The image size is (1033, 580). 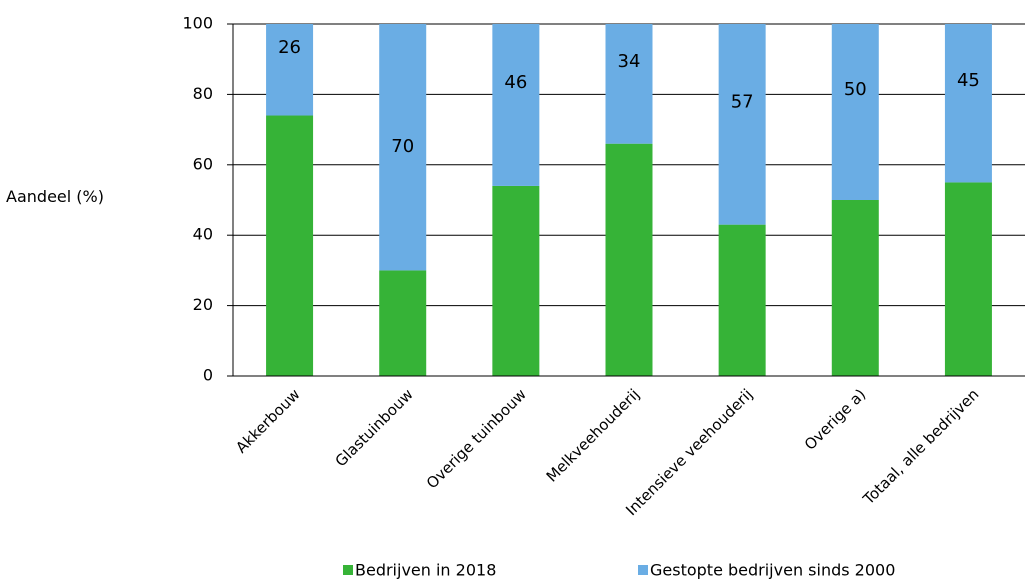 I want to click on y-tick-label: 80, so click(x=203, y=93).